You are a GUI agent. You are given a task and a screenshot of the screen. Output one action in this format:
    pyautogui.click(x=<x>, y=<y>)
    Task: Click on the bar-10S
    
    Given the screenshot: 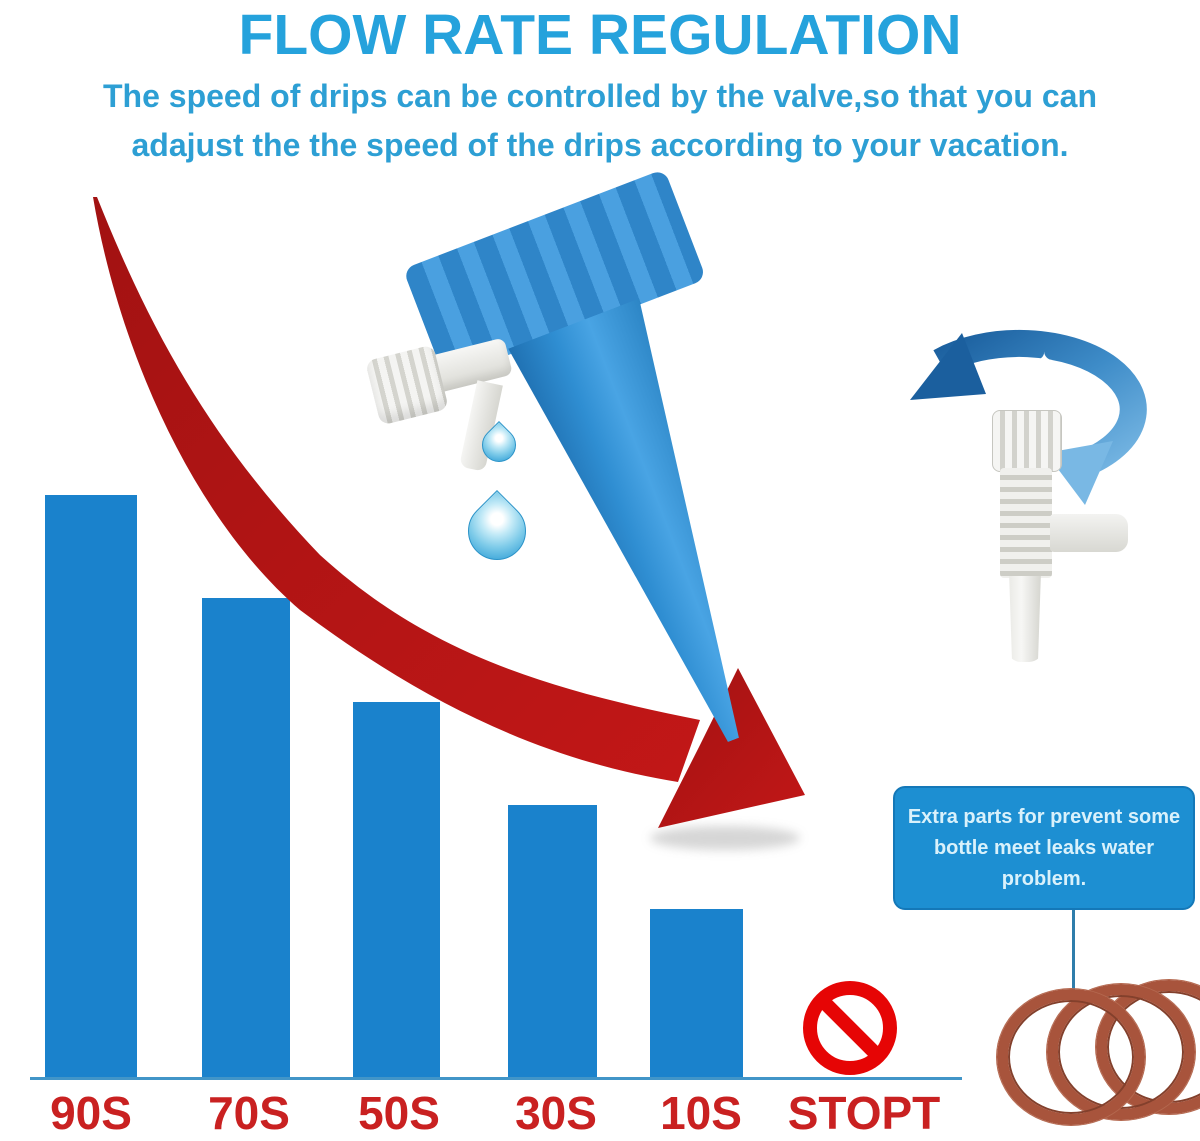 What is the action you would take?
    pyautogui.click(x=696, y=993)
    